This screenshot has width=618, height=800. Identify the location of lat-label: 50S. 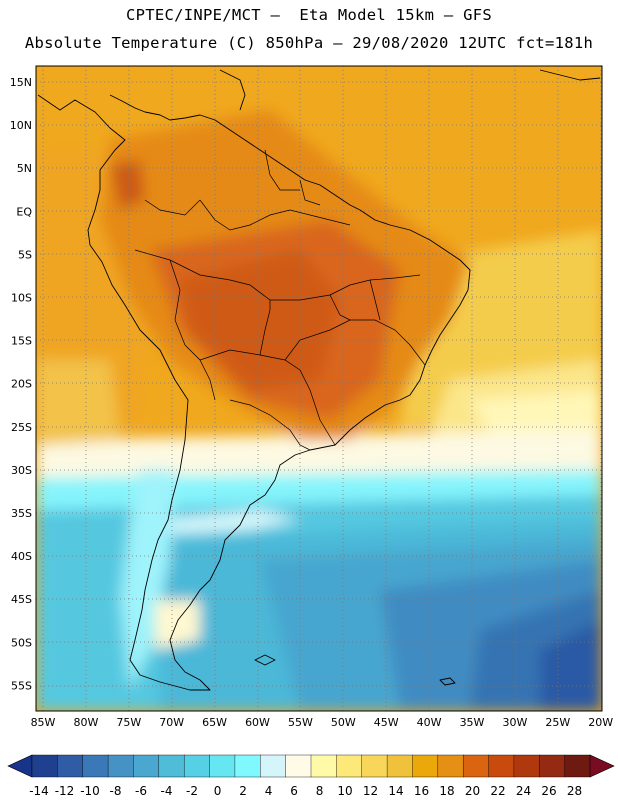
(21, 642).